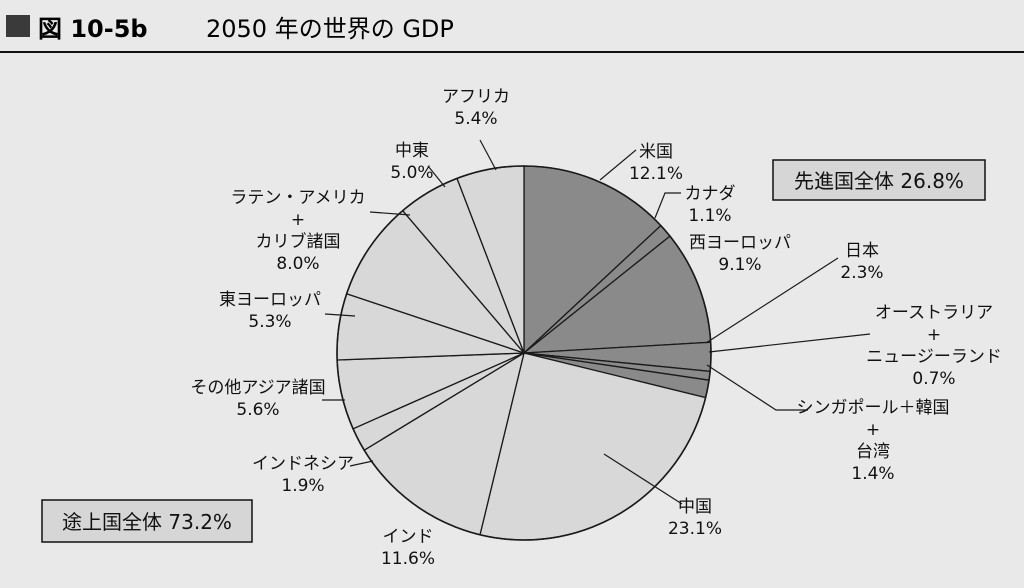 The image size is (1024, 588). What do you see at coordinates (739, 265) in the screenshot?
I see `slice-value-label: 9.1%` at bounding box center [739, 265].